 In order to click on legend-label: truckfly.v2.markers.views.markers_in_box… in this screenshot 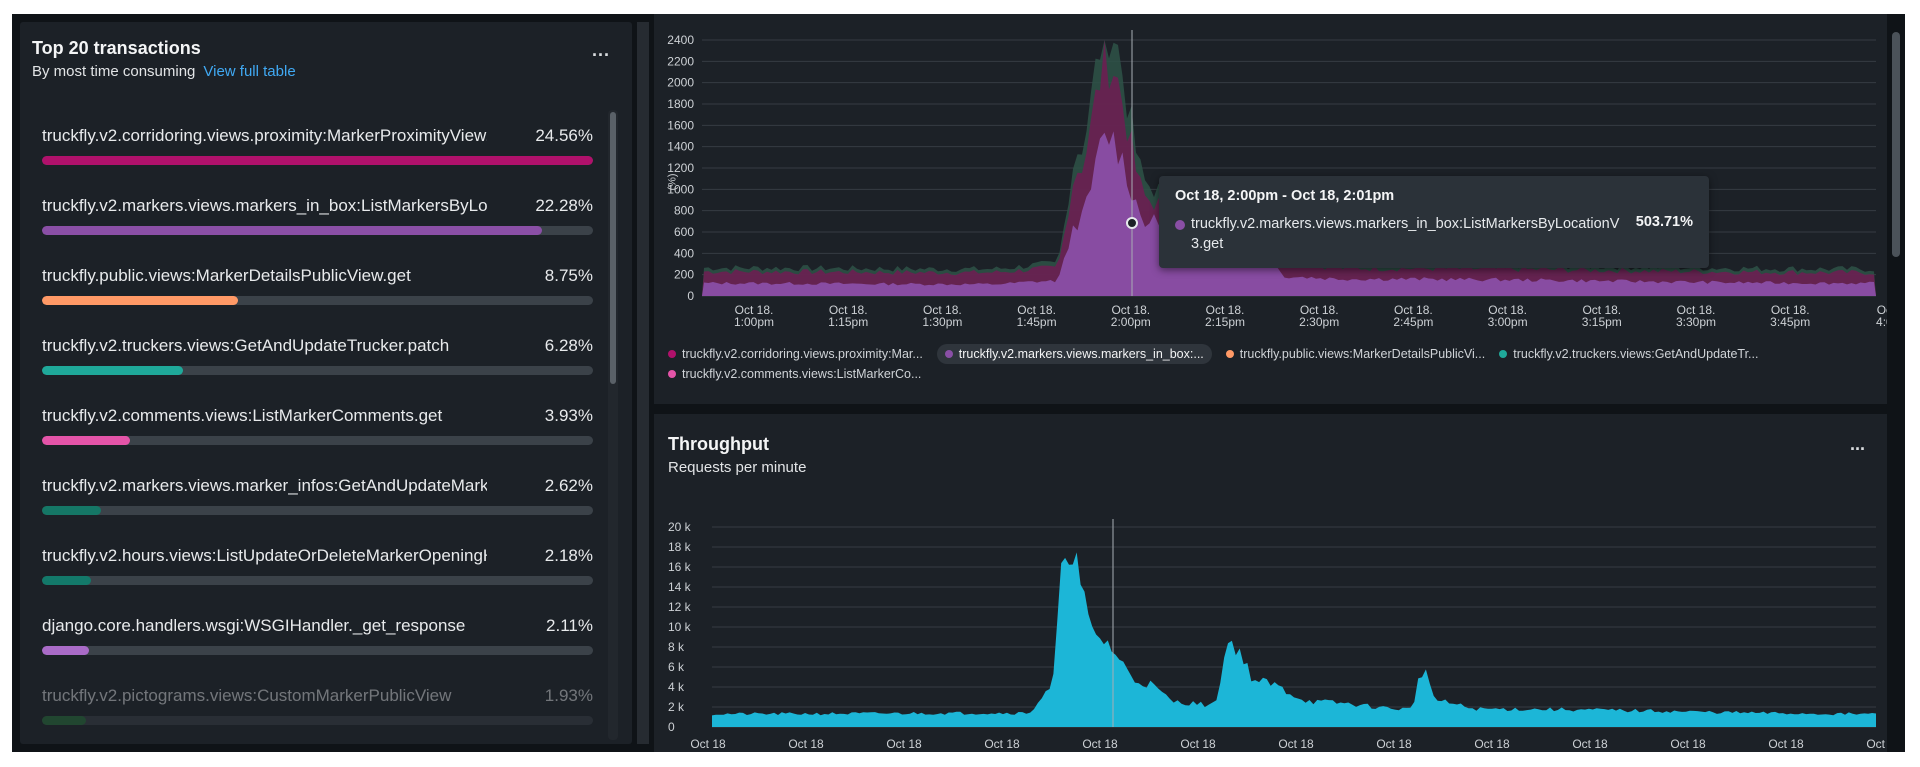, I will do `click(1081, 354)`.